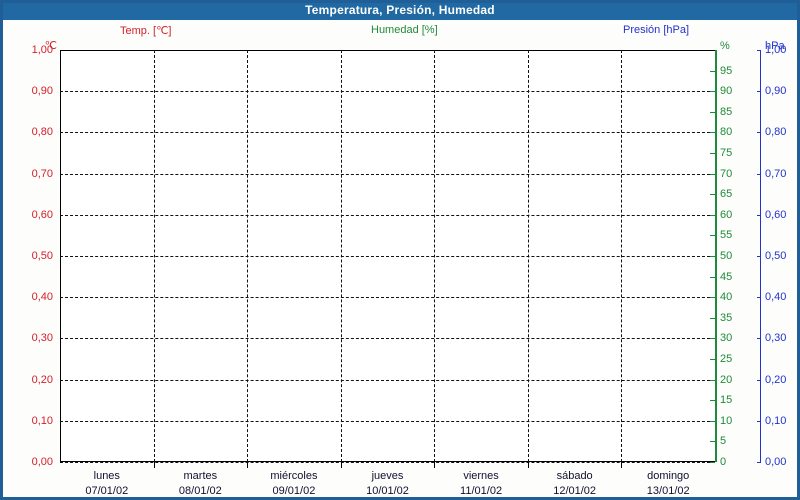  What do you see at coordinates (726, 70) in the screenshot?
I see `y-axis-humidity-tick-label: 95` at bounding box center [726, 70].